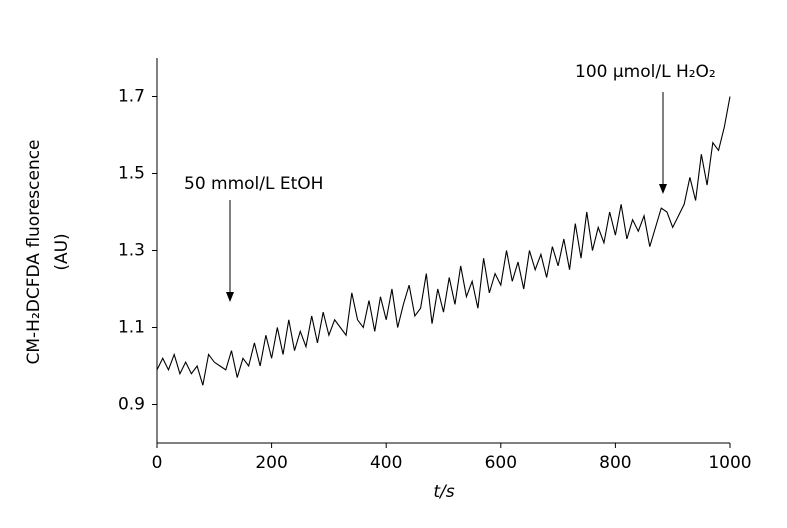 The height and width of the screenshot is (528, 787). Describe the element at coordinates (443, 492) in the screenshot. I see `x-axis-label: t/s` at that location.